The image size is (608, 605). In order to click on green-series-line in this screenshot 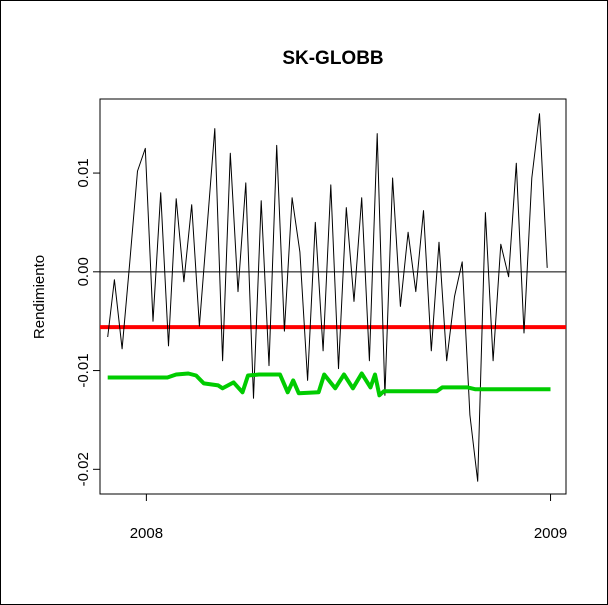, I will do `click(329, 384)`.